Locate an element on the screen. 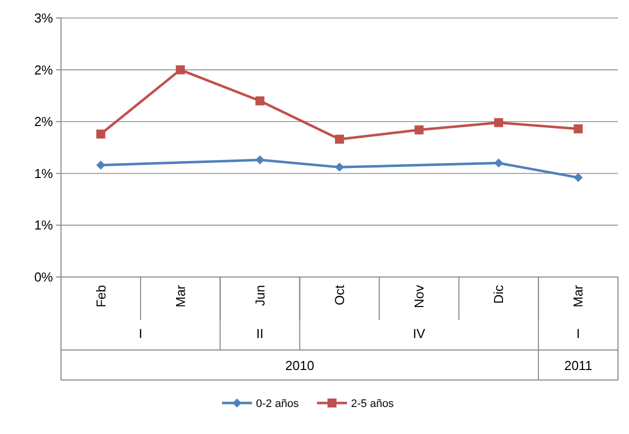 This screenshot has width=629, height=434. y-tick-label: 0% is located at coordinates (44, 277).